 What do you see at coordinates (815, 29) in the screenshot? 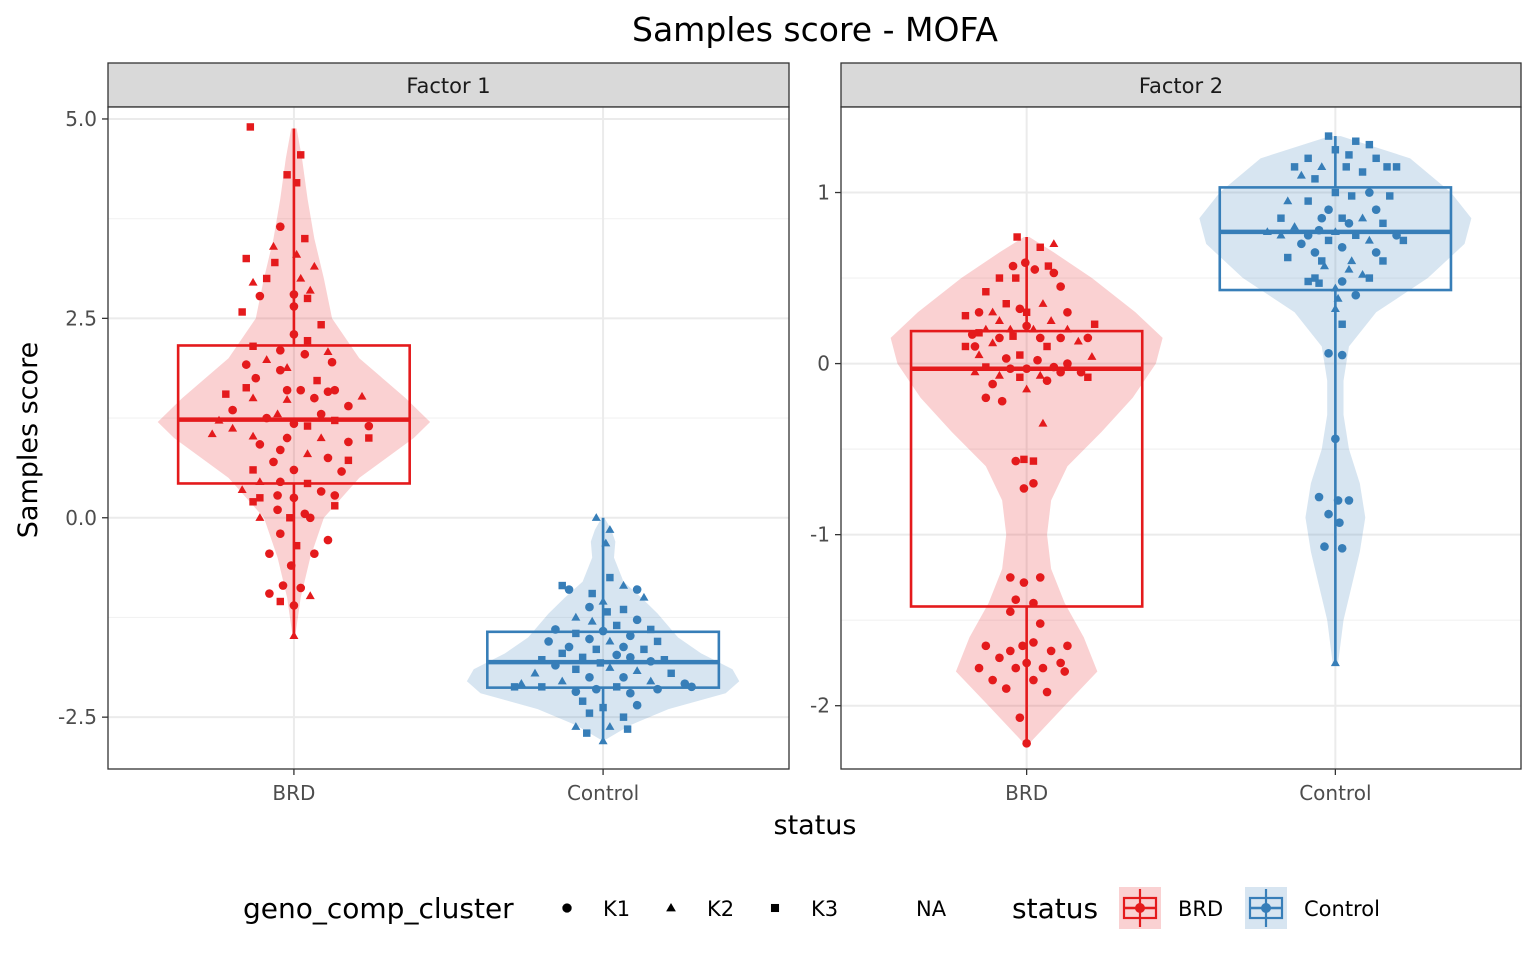
I see `chart-title: Samples score - MOFA` at bounding box center [815, 29].